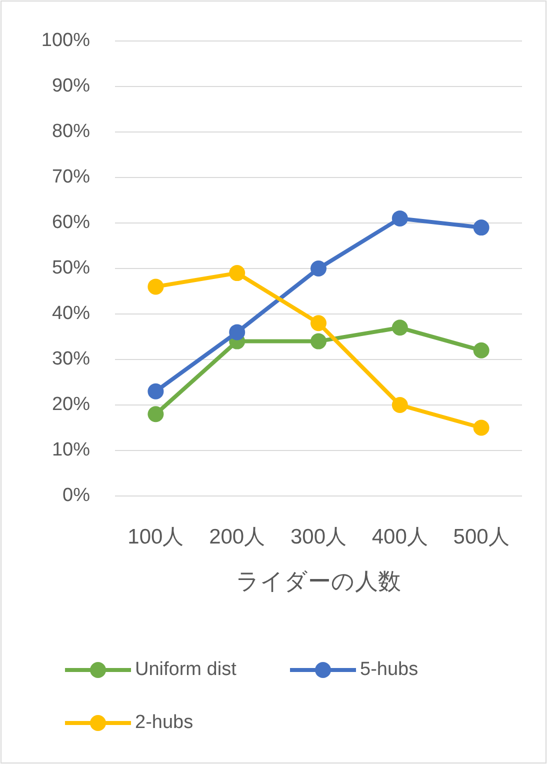  Describe the element at coordinates (318, 537) in the screenshot. I see `x-tick-label: 300人` at that location.